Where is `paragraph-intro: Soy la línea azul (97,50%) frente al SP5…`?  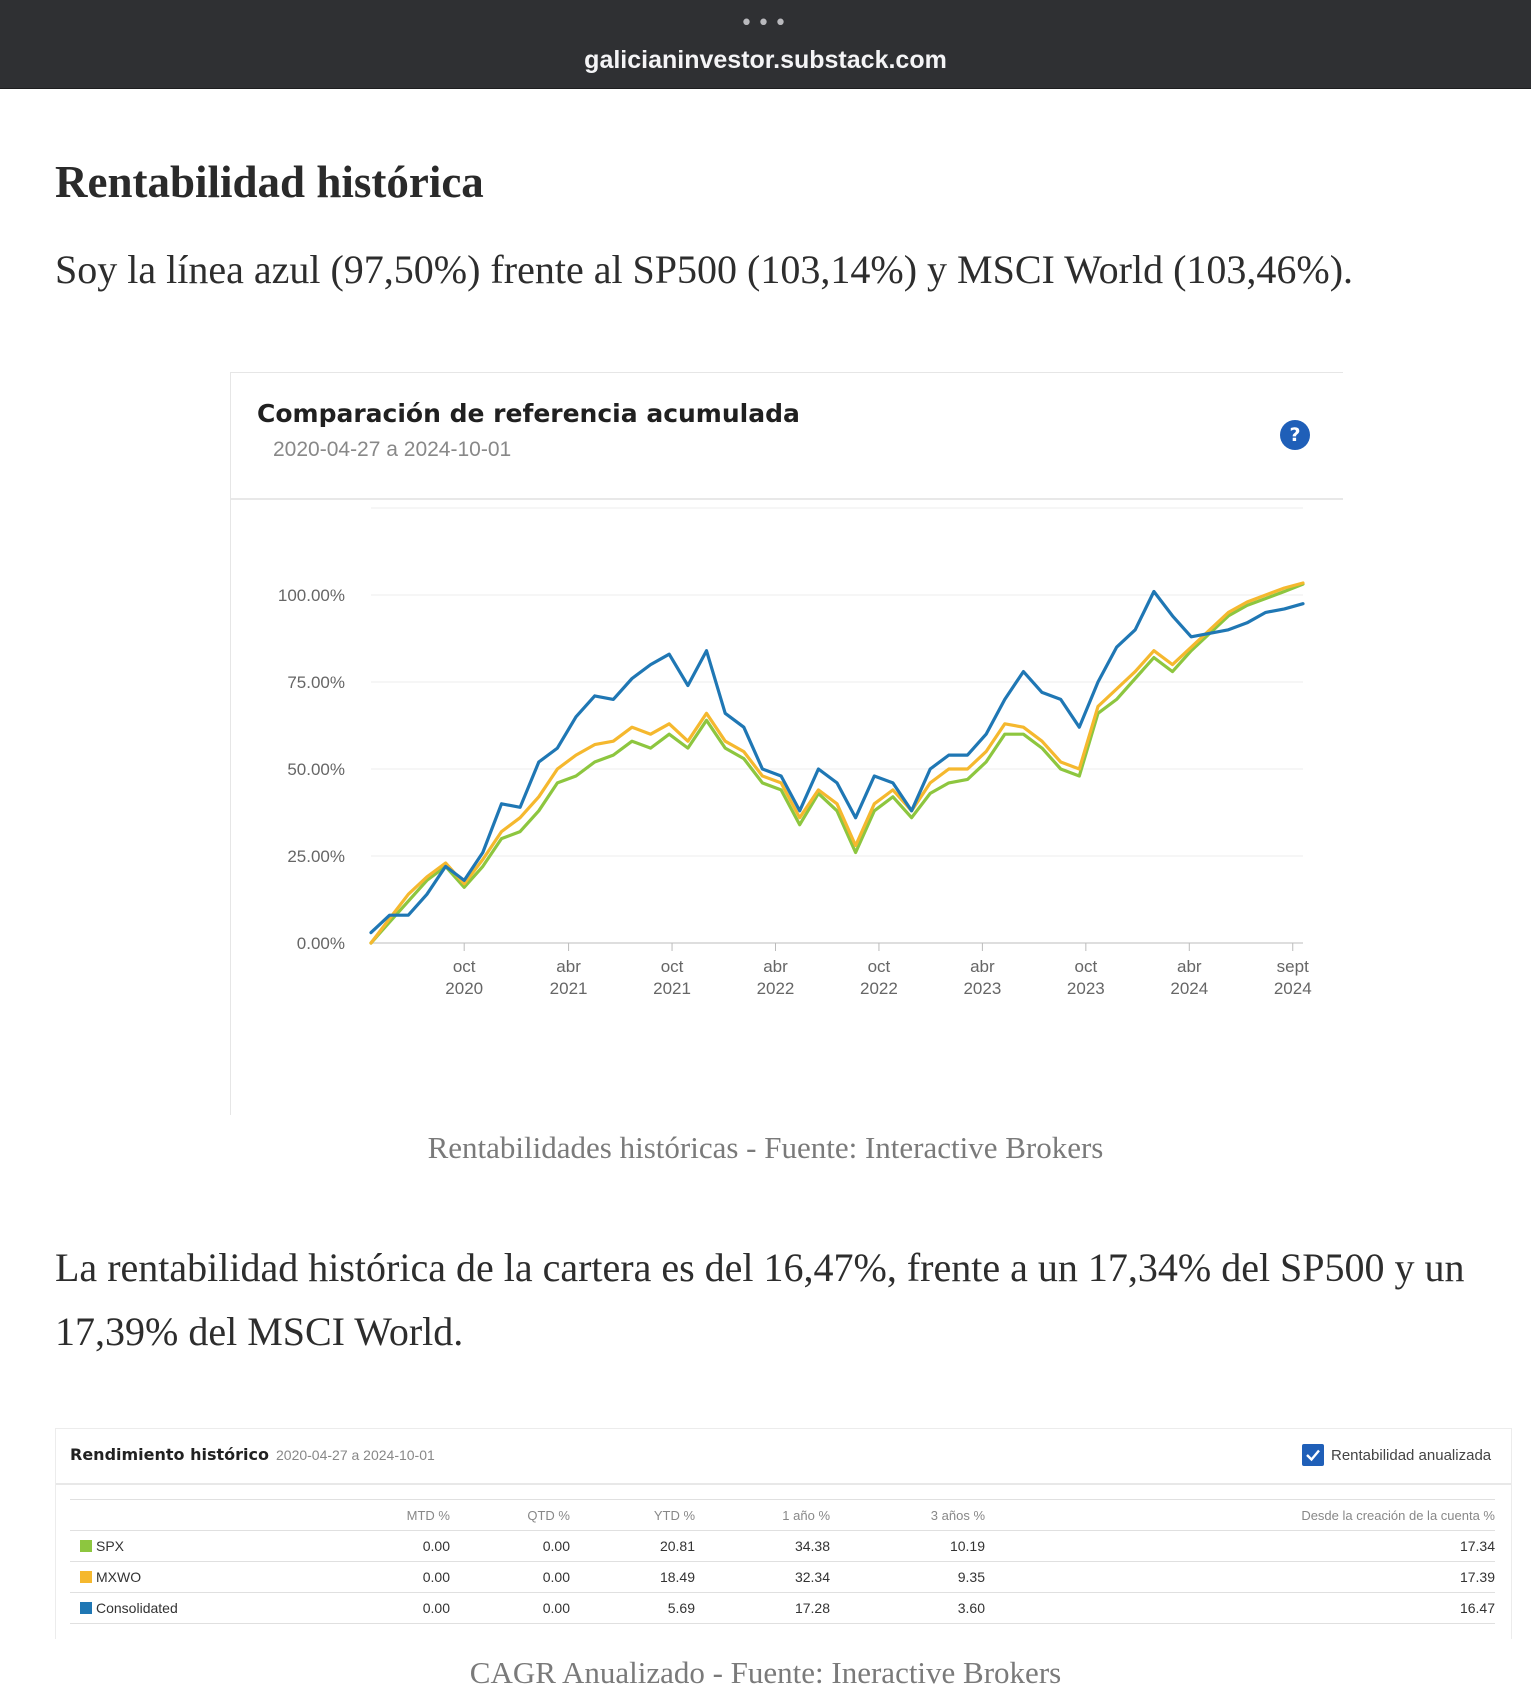 paragraph-intro: Soy la línea azul (97,50%) frente al SP5… is located at coordinates (704, 269).